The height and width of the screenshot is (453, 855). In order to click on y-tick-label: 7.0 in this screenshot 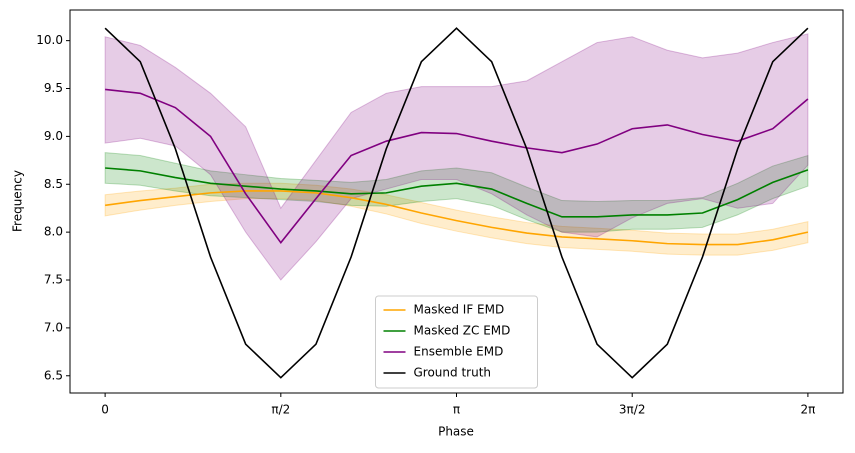, I will do `click(53, 327)`.